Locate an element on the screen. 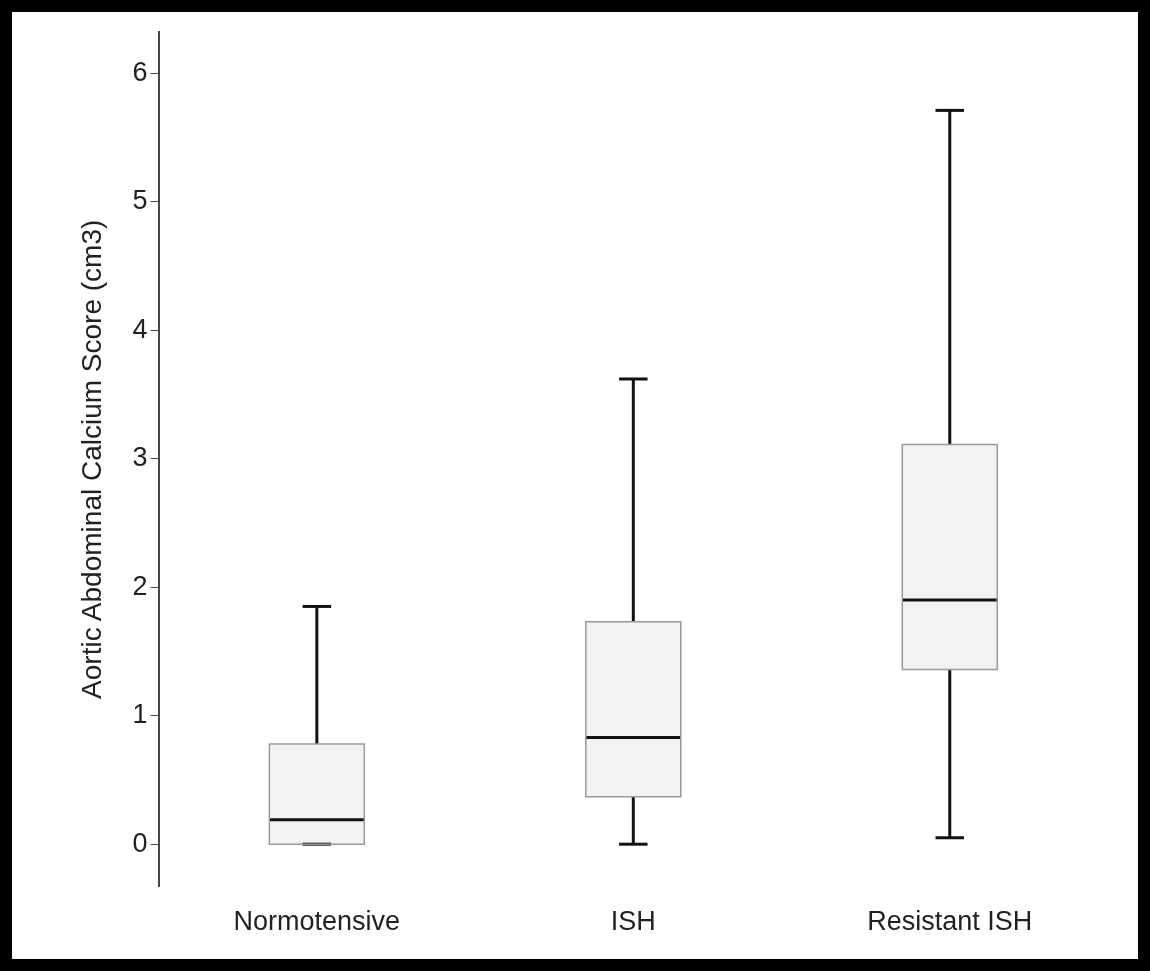  x-tick-label: Normotensive is located at coordinates (317, 921).